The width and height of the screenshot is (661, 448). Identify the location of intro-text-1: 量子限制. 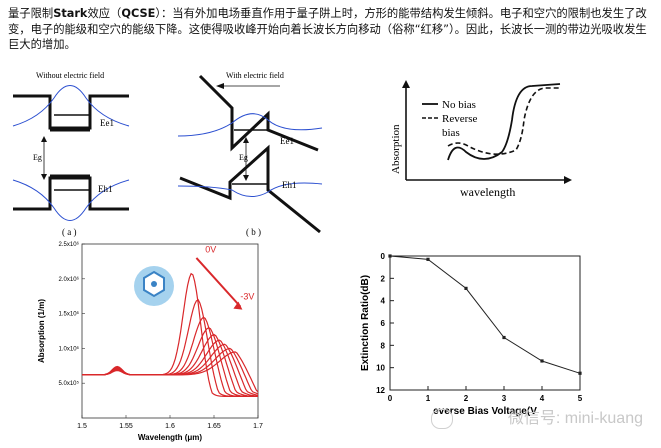
(31, 13).